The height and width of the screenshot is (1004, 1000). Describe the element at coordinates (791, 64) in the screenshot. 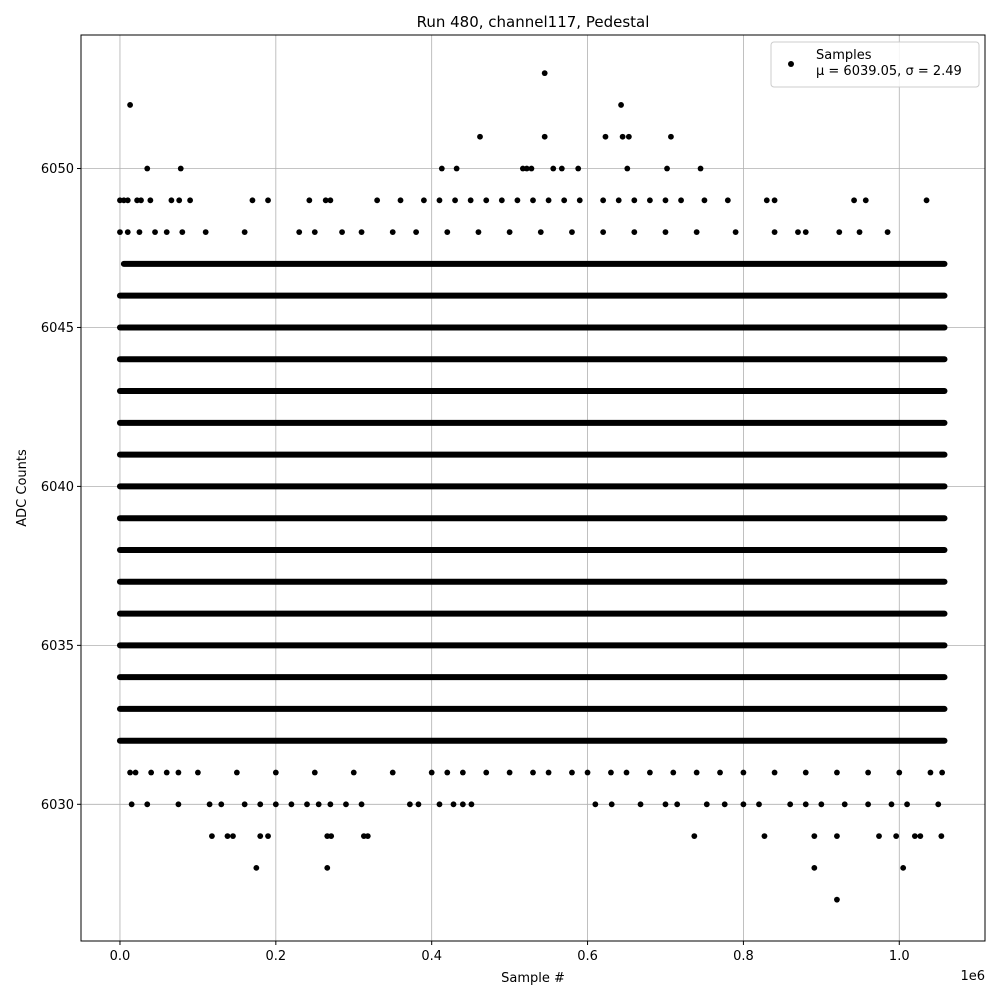

I see `legend-marker` at that location.